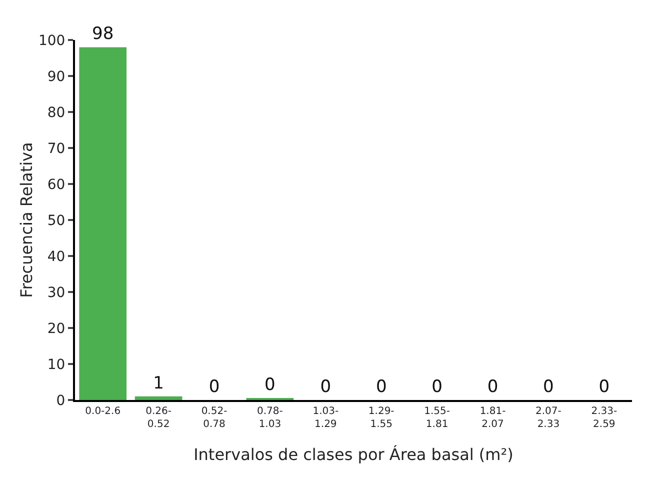  What do you see at coordinates (437, 418) in the screenshot?
I see `x-tick-label: 1.55- 1.81` at bounding box center [437, 418].